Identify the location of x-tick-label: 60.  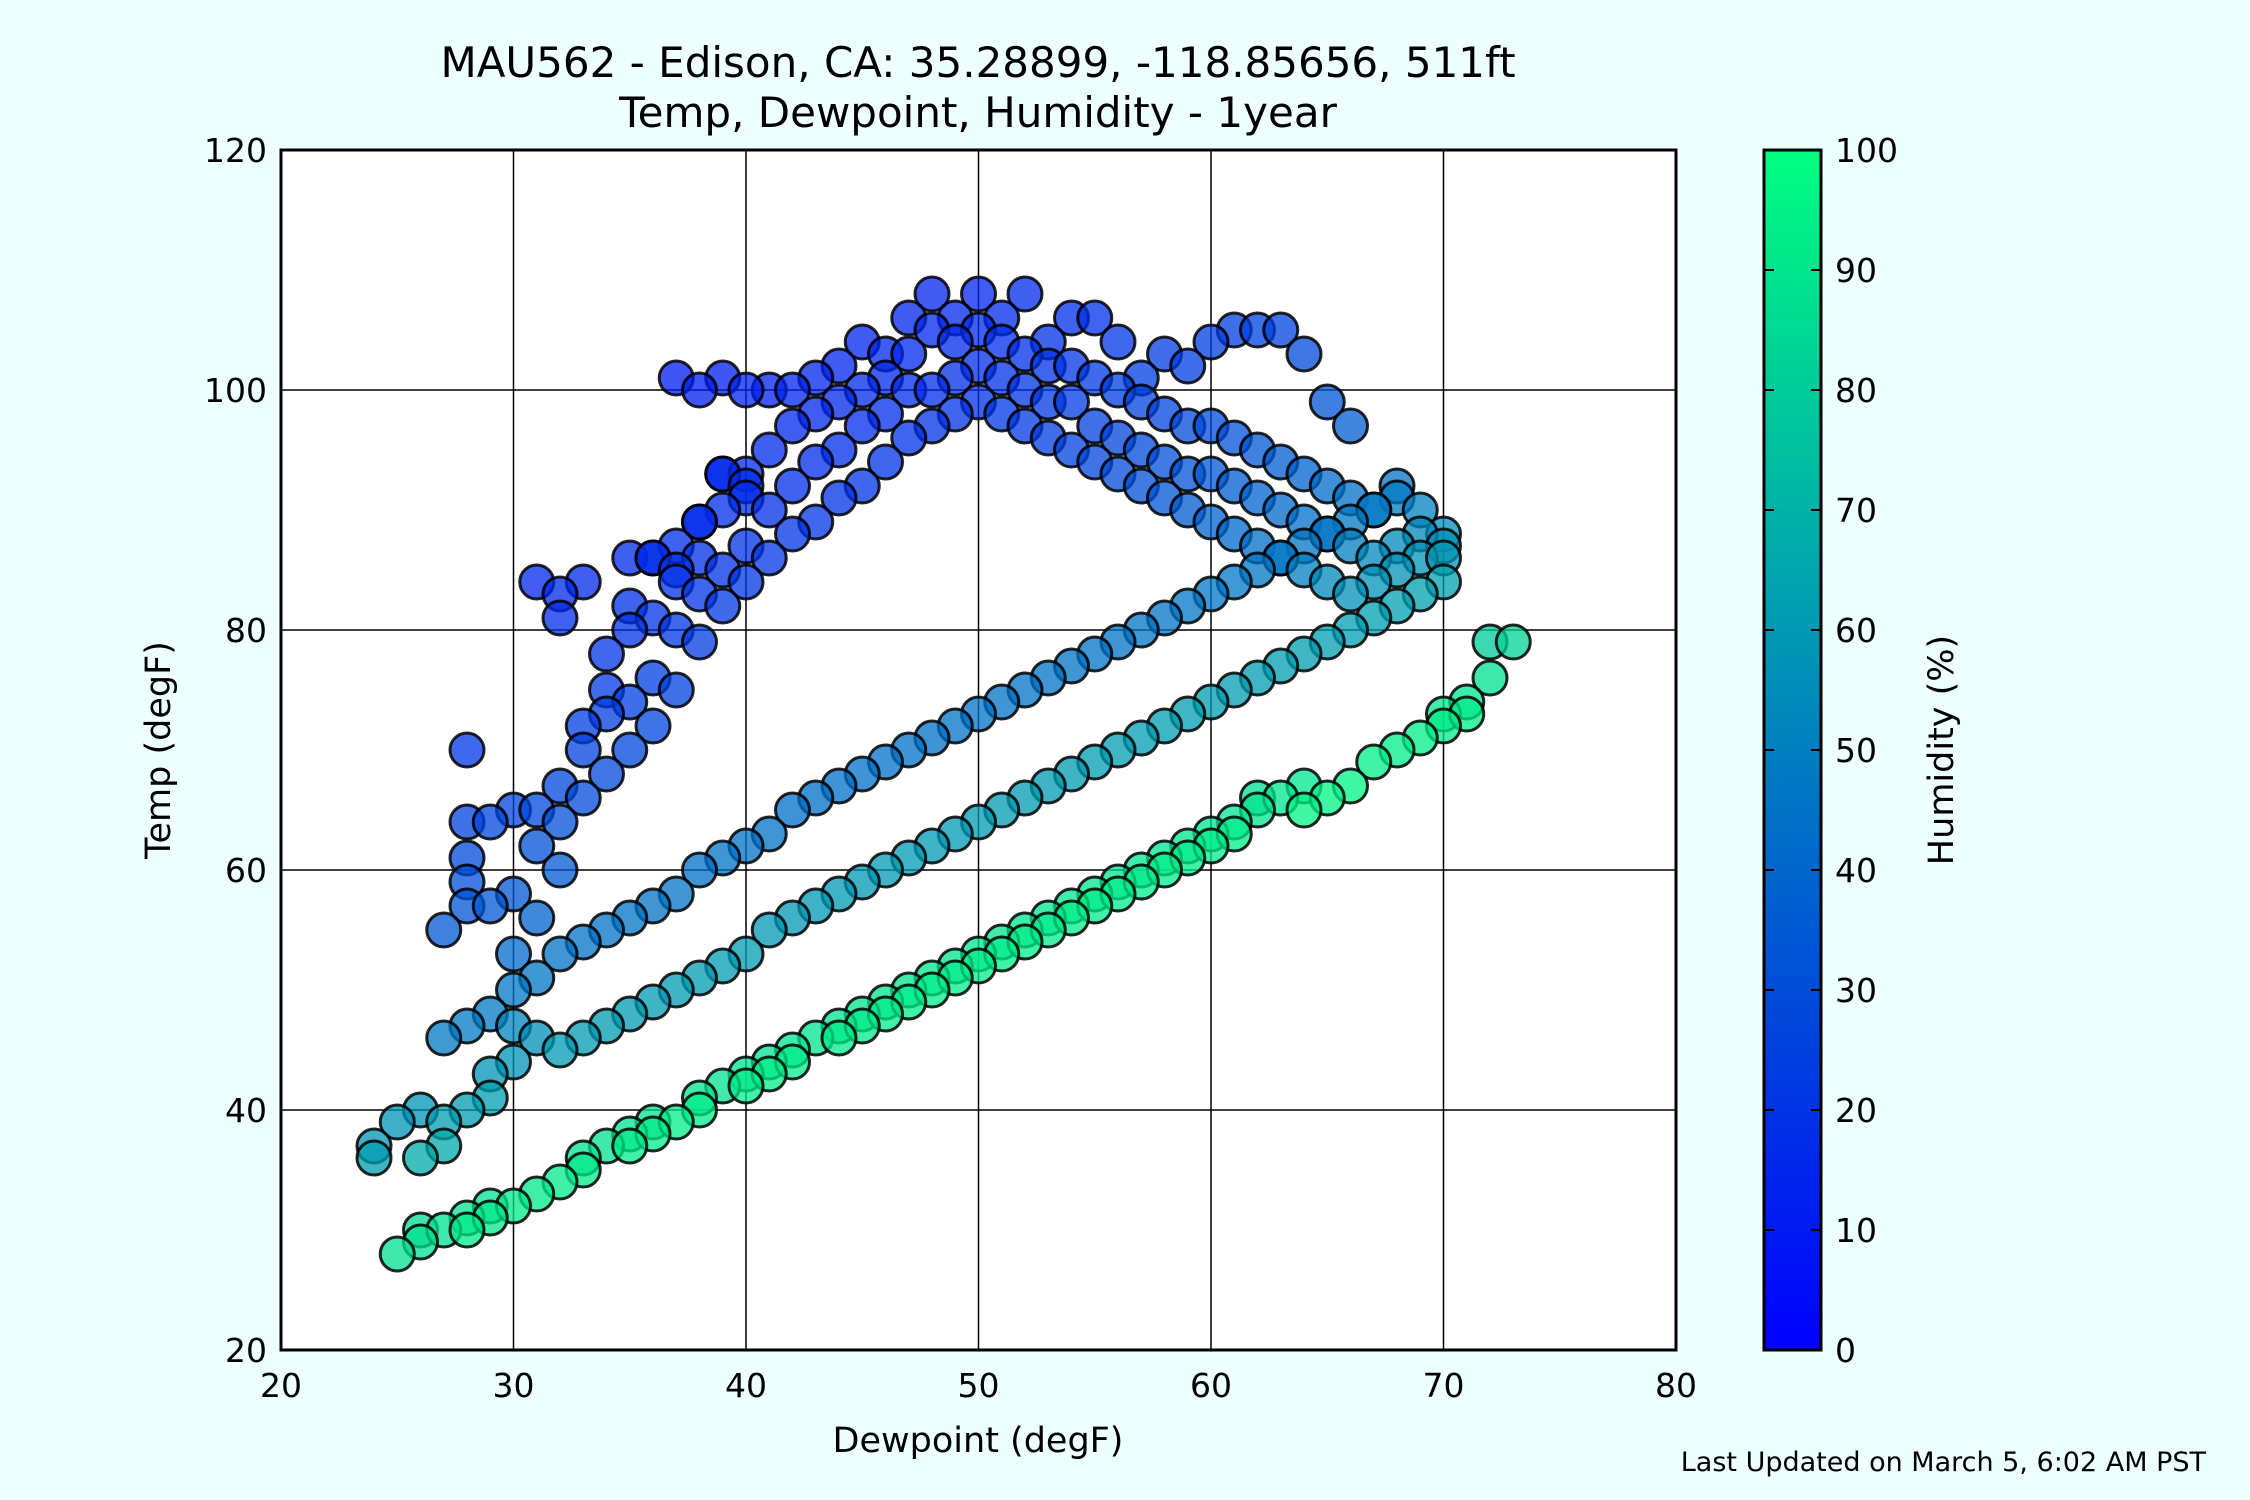
(1211, 1385).